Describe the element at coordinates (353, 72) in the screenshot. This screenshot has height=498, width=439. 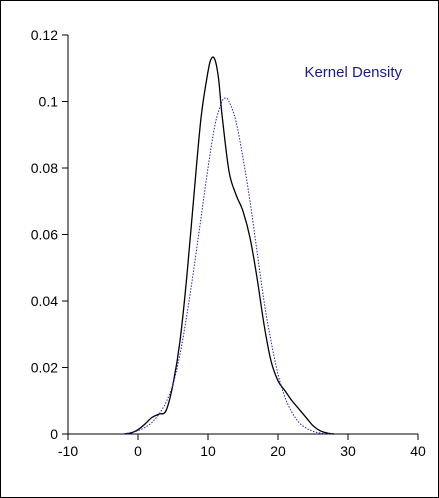
I see `legend-label: Kernel Density` at that location.